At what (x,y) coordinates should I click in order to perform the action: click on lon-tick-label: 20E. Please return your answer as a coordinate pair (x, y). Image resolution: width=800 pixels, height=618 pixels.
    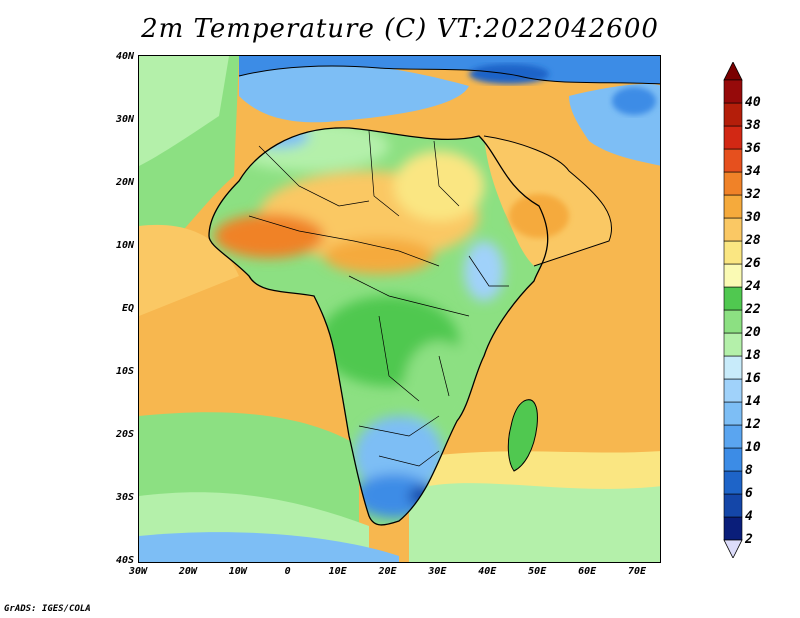
    Looking at the image, I should click on (387, 571).